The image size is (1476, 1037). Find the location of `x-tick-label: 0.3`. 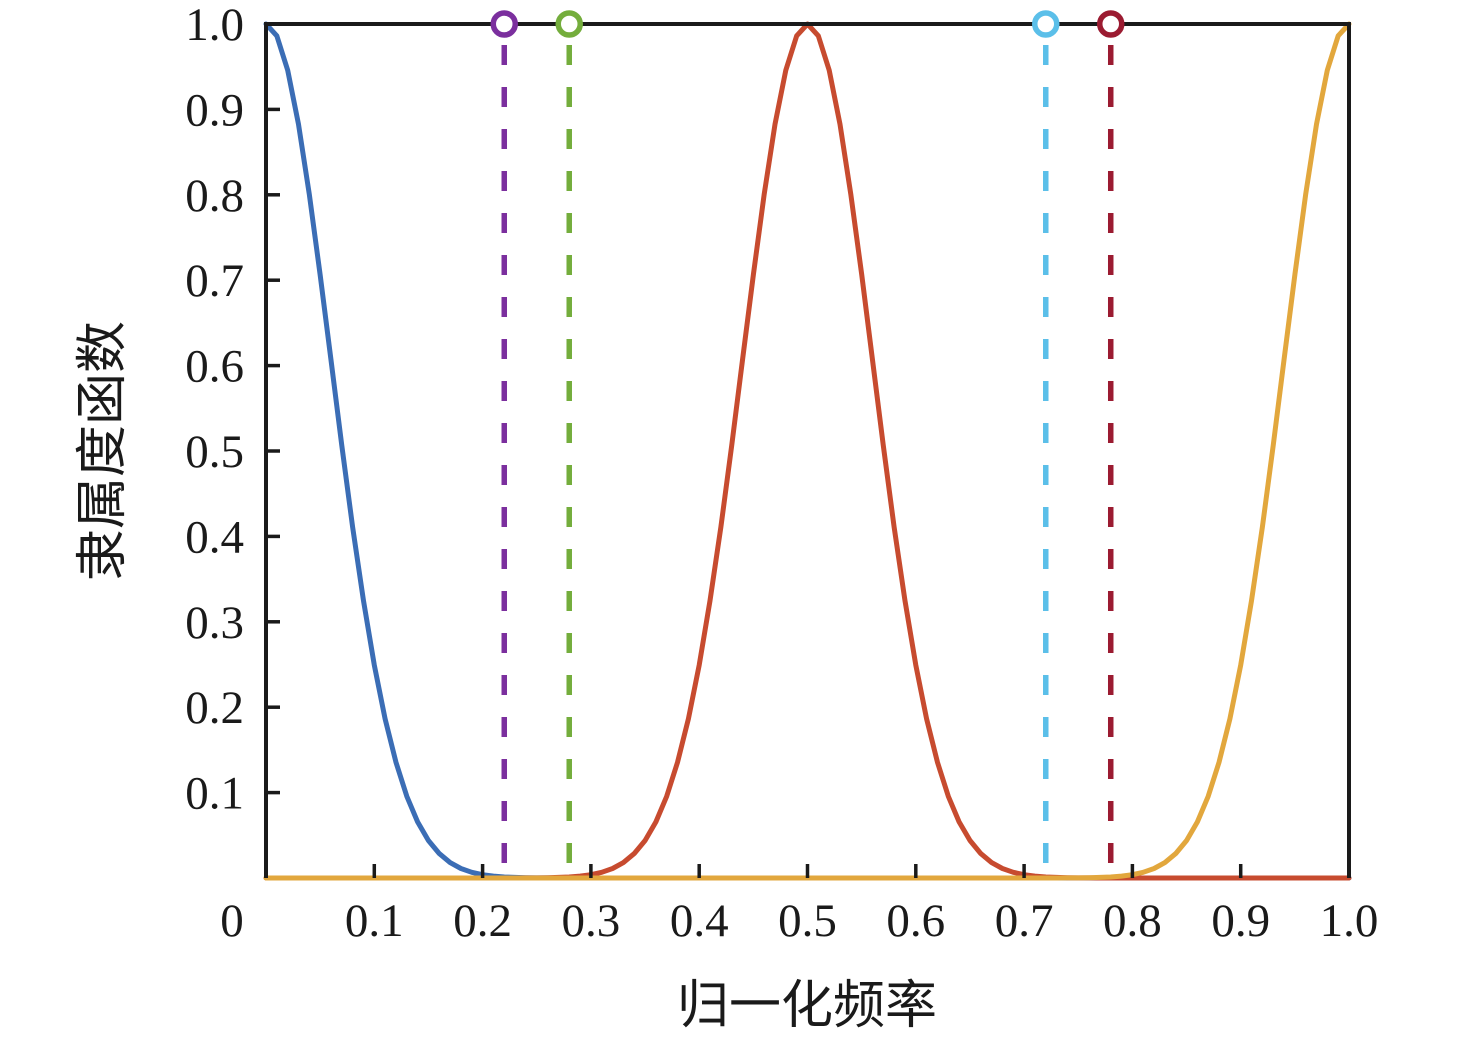

x-tick-label: 0.3 is located at coordinates (591, 921).